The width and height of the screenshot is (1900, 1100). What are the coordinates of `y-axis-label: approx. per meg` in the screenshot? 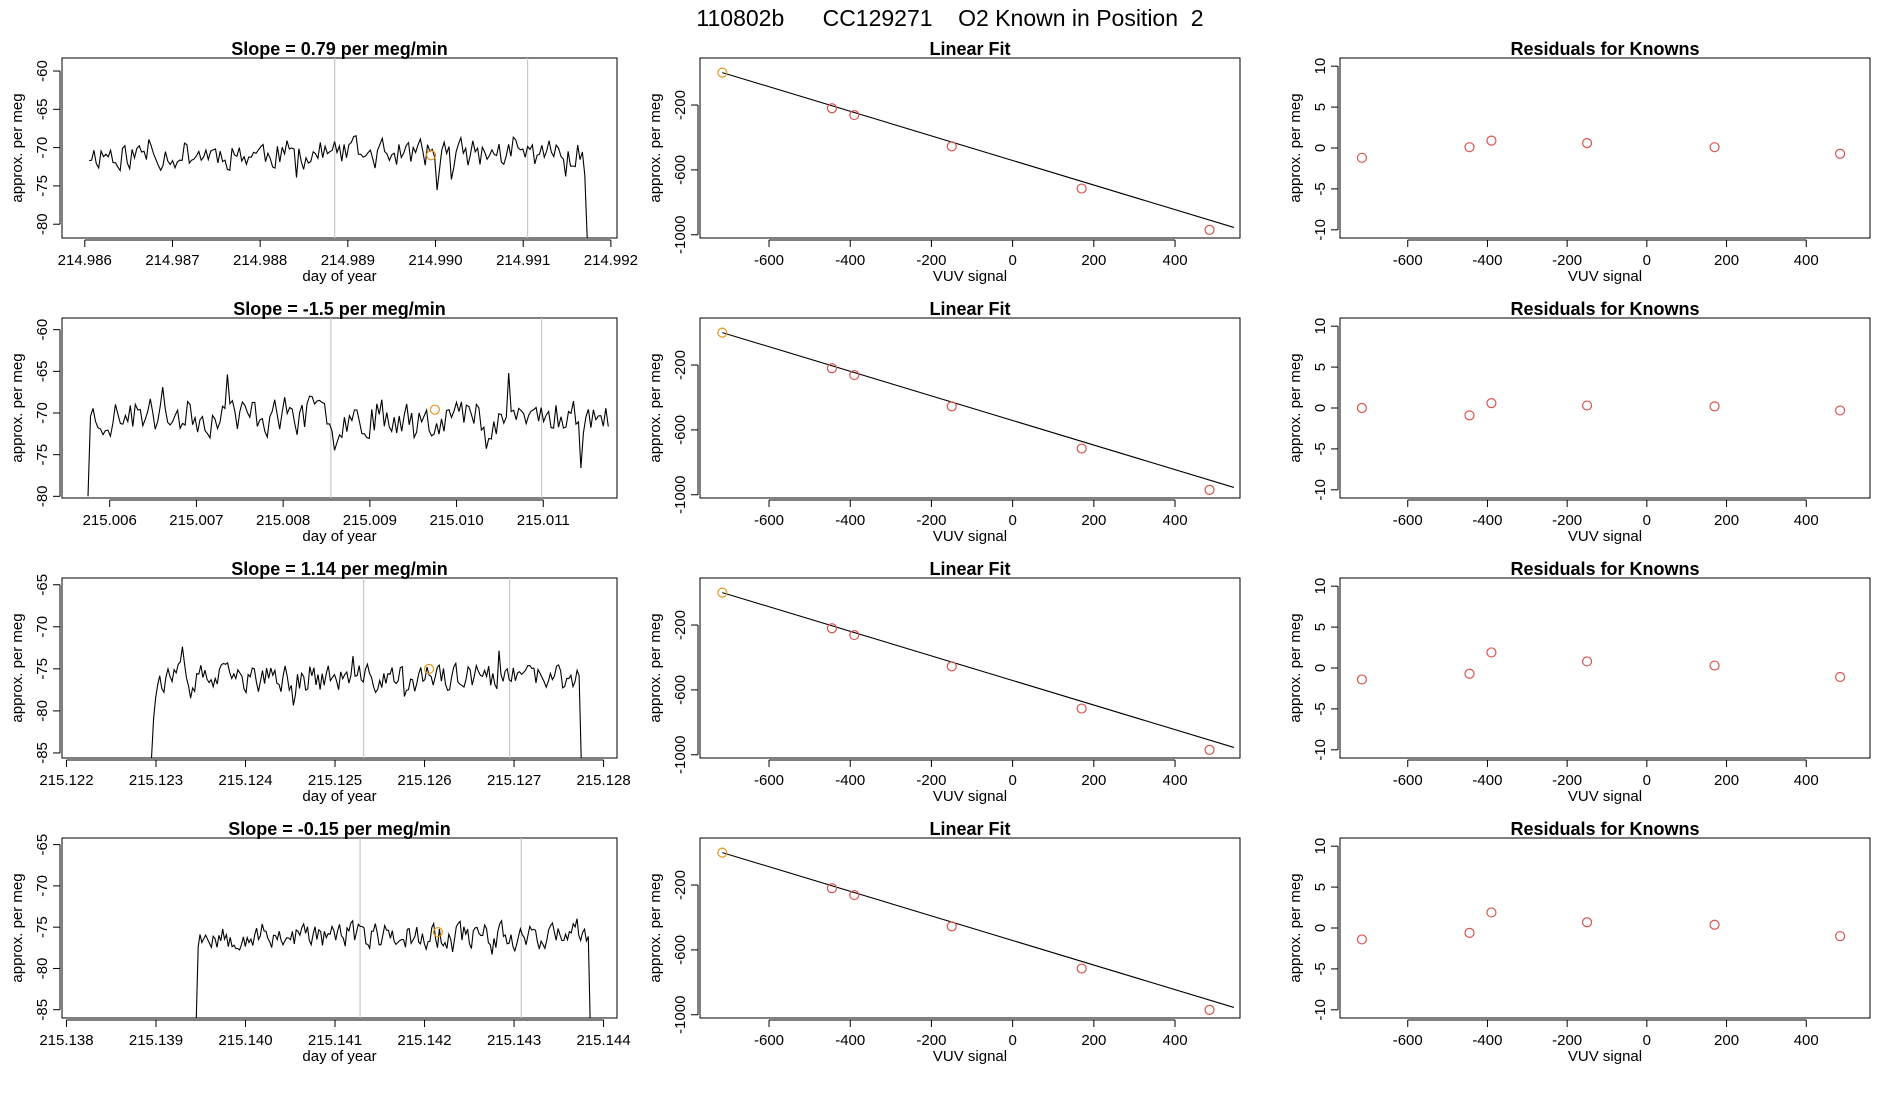 It's located at (1295, 407).